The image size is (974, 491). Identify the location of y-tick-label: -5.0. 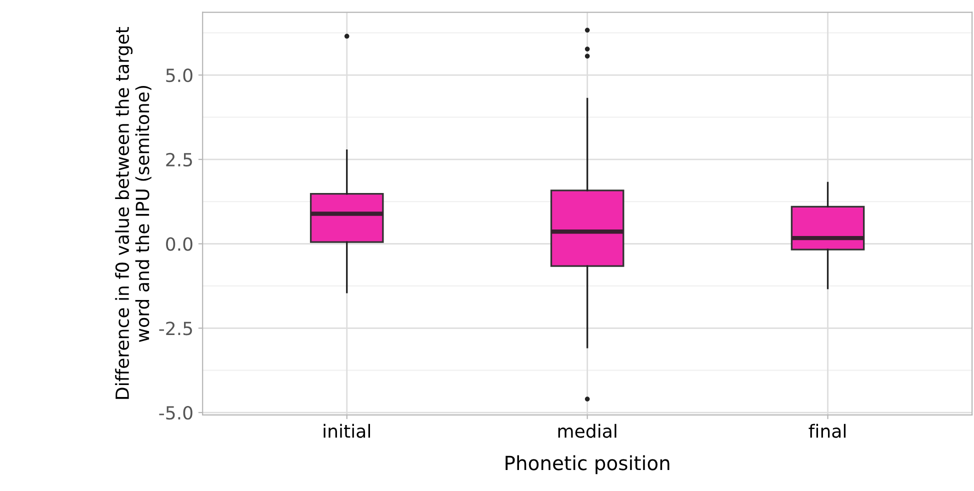
(175, 413).